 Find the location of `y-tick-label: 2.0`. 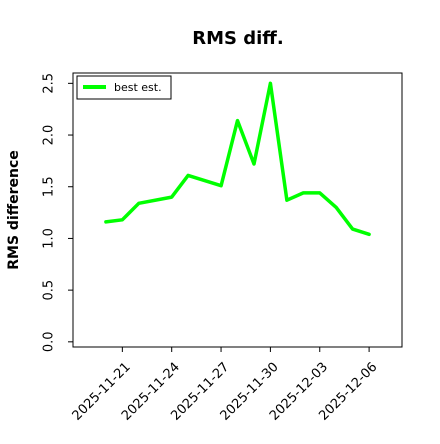

y-tick-label: 2.0 is located at coordinates (49, 135).